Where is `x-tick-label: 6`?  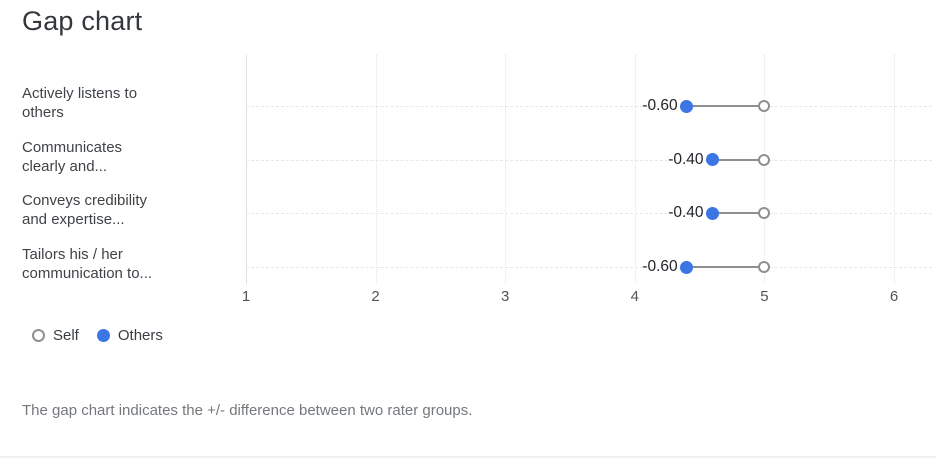 x-tick-label: 6 is located at coordinates (894, 296).